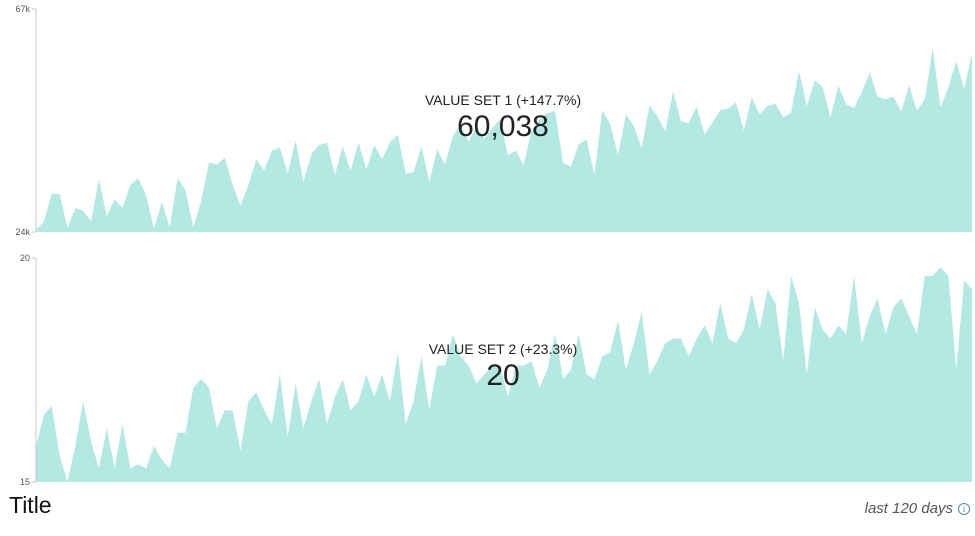  What do you see at coordinates (22, 232) in the screenshot?
I see `y-tick-label-min: 24k` at bounding box center [22, 232].